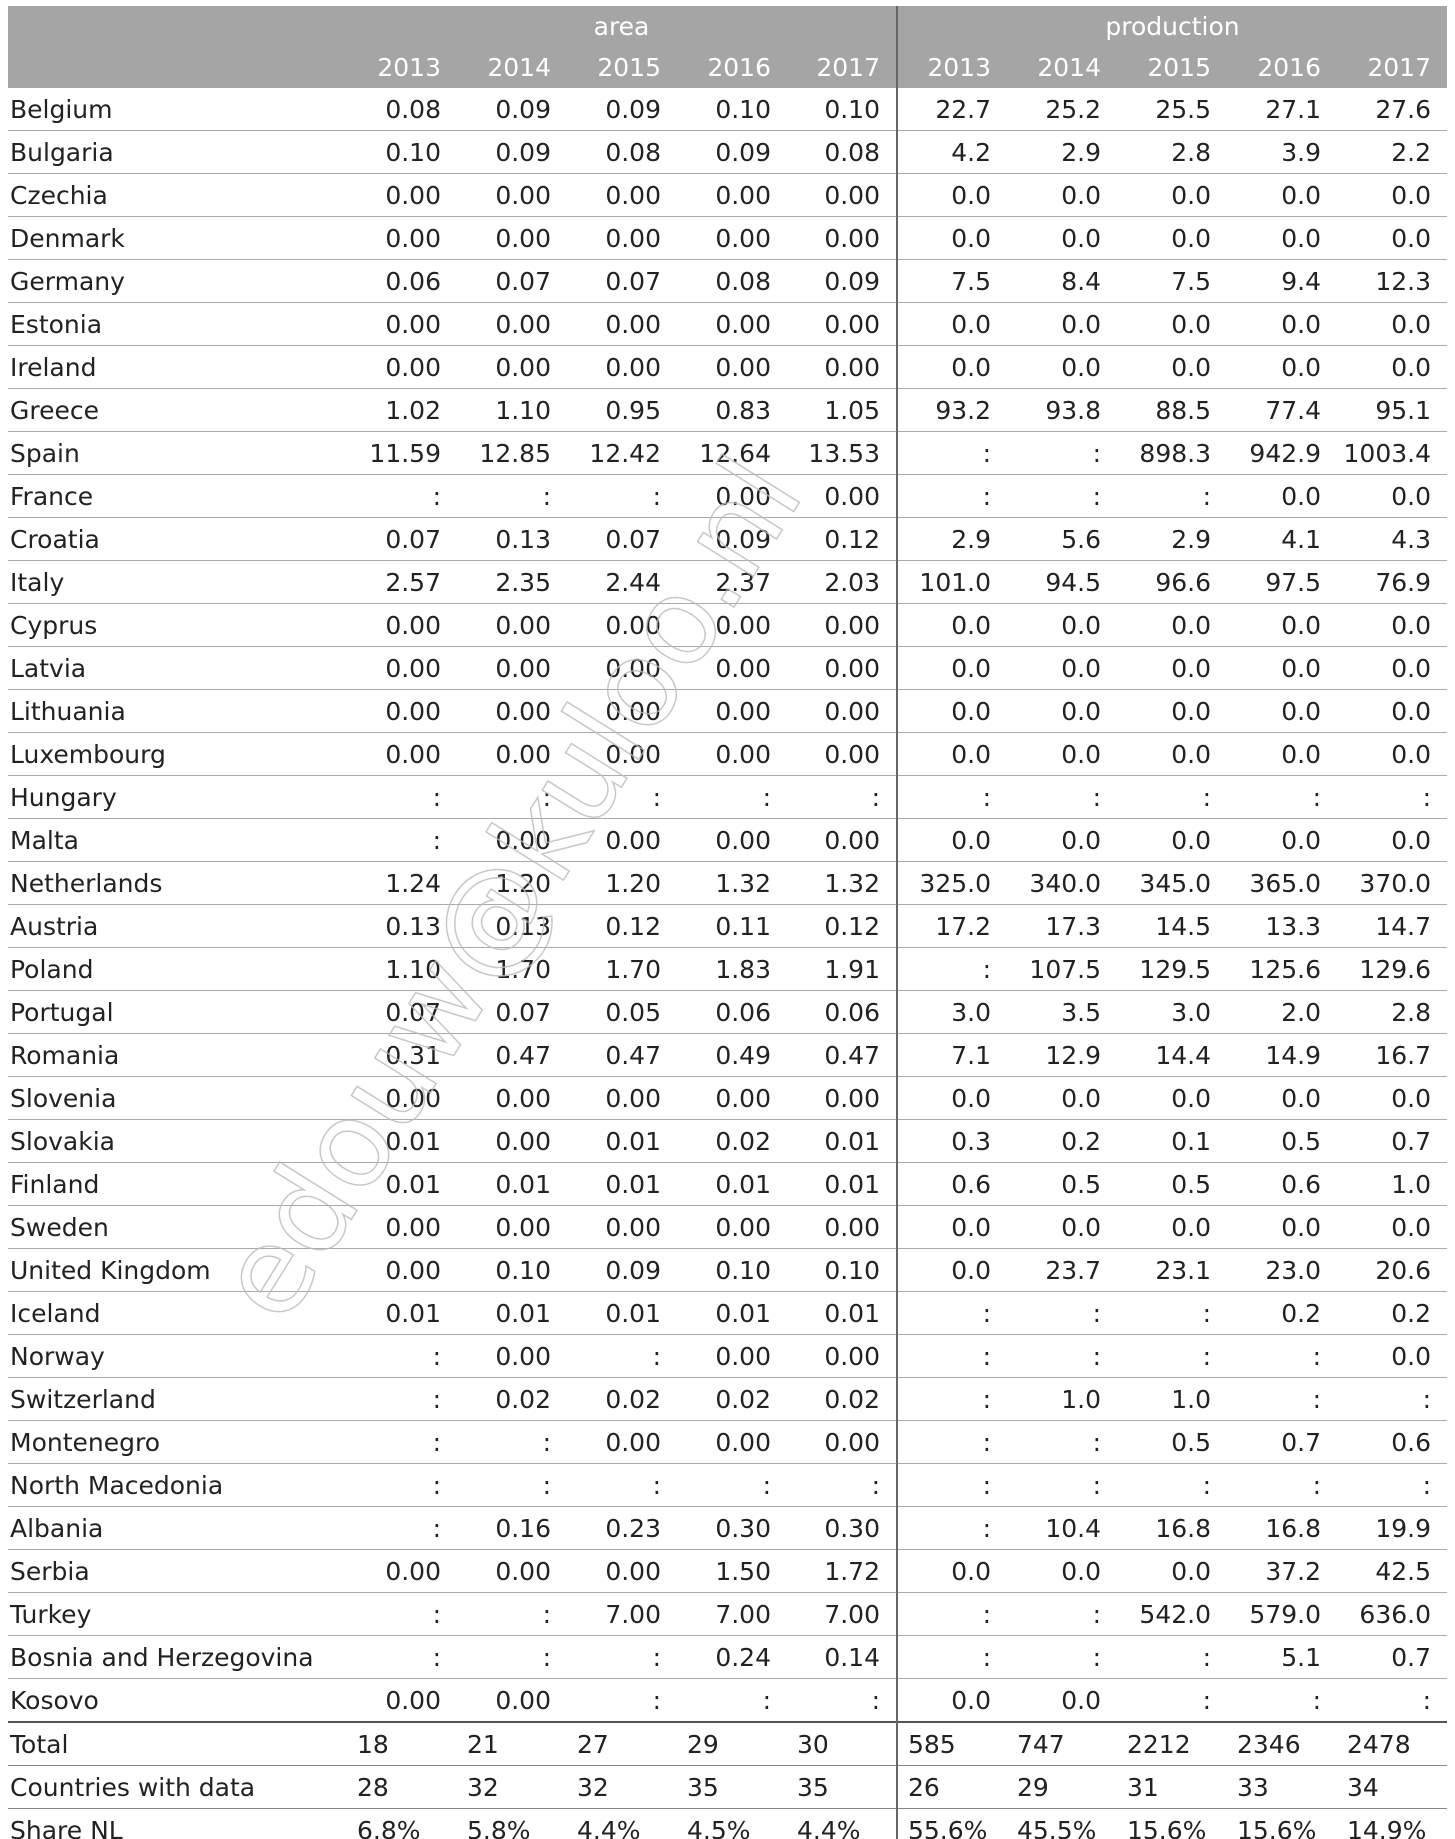 The image size is (1455, 1839). What do you see at coordinates (951, 1012) in the screenshot?
I see `cell: 3.0` at bounding box center [951, 1012].